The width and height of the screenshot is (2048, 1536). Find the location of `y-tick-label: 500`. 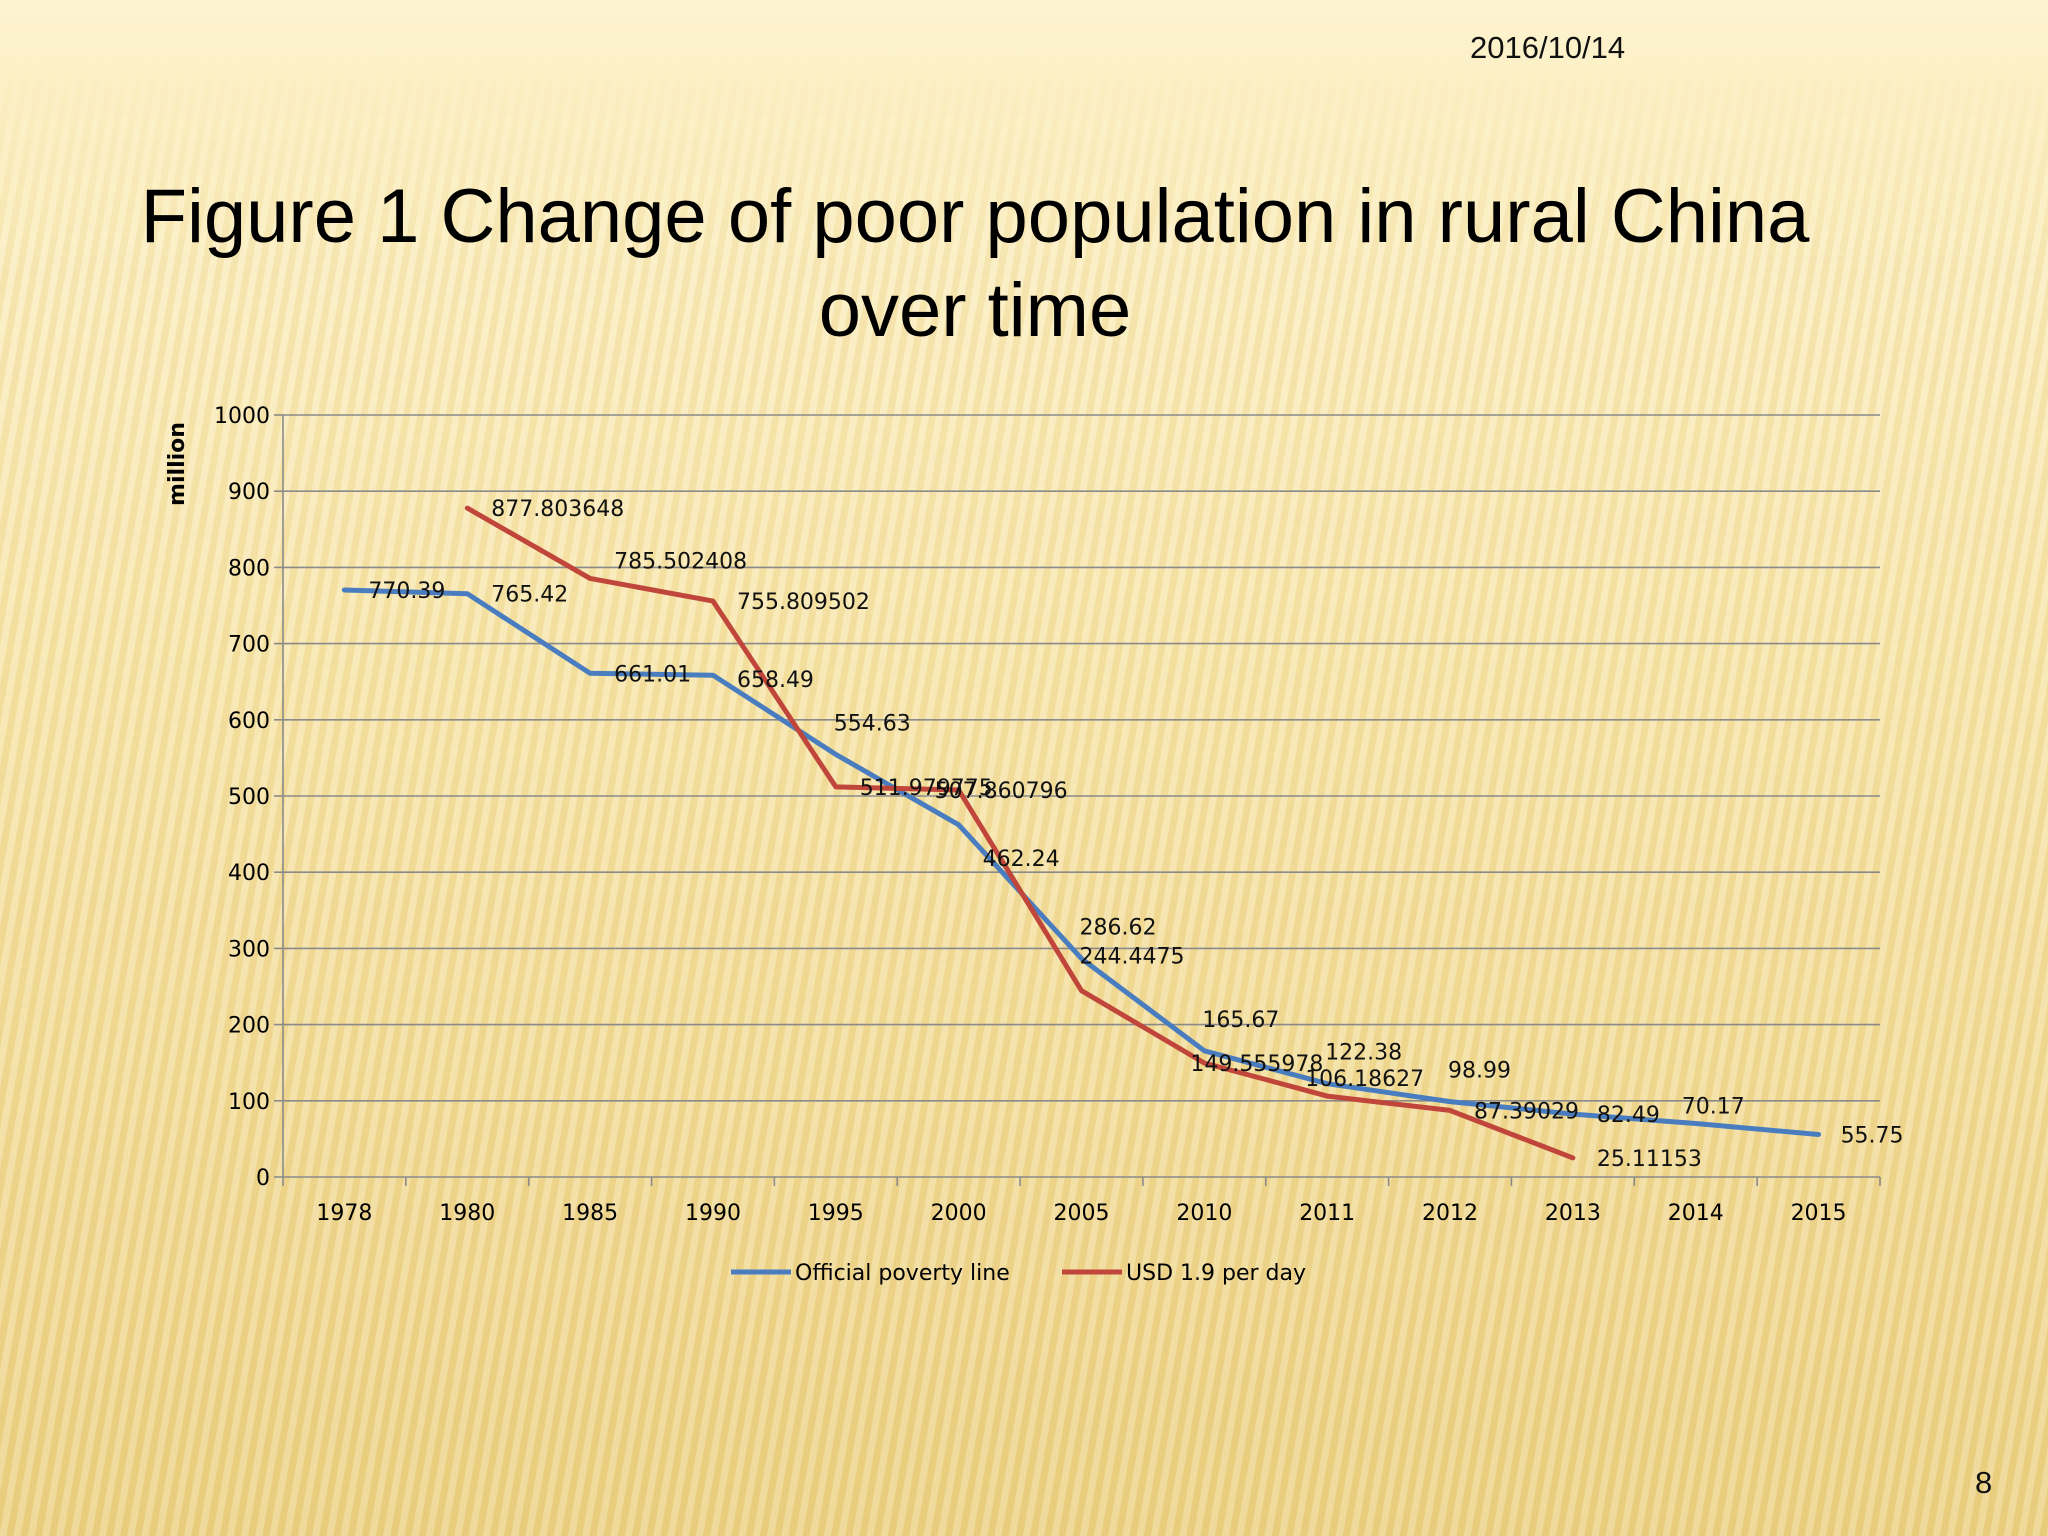

y-tick-label: 500 is located at coordinates (249, 797).